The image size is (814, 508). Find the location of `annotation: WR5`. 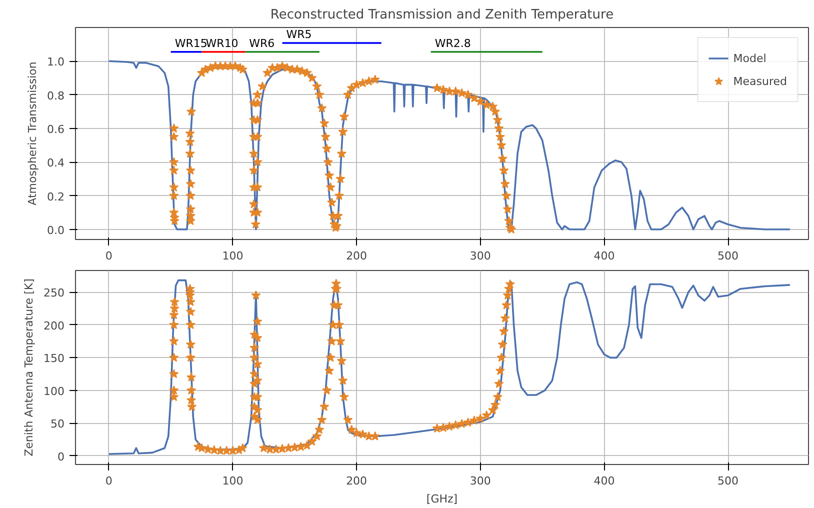

annotation: WR5 is located at coordinates (299, 34).